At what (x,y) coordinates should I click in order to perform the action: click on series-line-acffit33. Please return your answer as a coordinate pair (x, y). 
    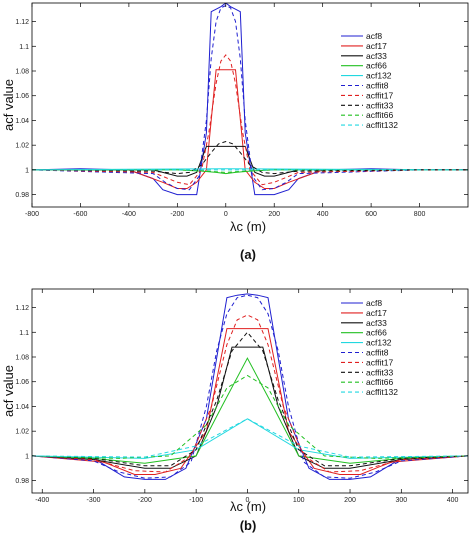
    Looking at the image, I should click on (250, 157).